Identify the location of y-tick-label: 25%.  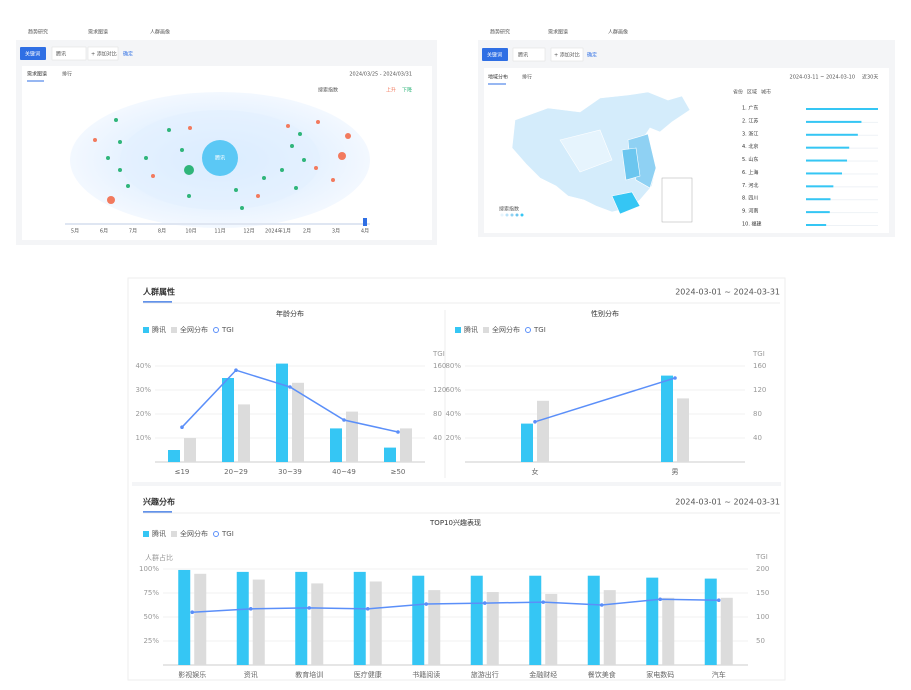
(151, 641).